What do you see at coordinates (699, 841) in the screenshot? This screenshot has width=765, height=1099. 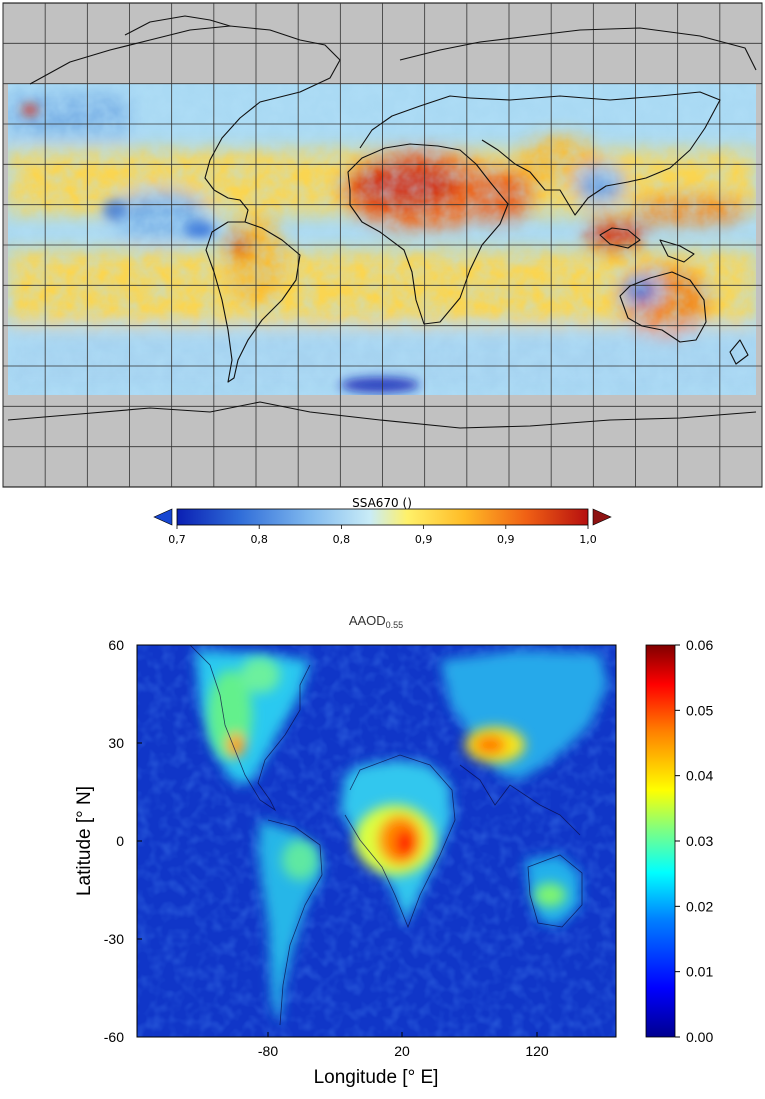 I see `aaod-cb-tick-label: 0.03` at bounding box center [699, 841].